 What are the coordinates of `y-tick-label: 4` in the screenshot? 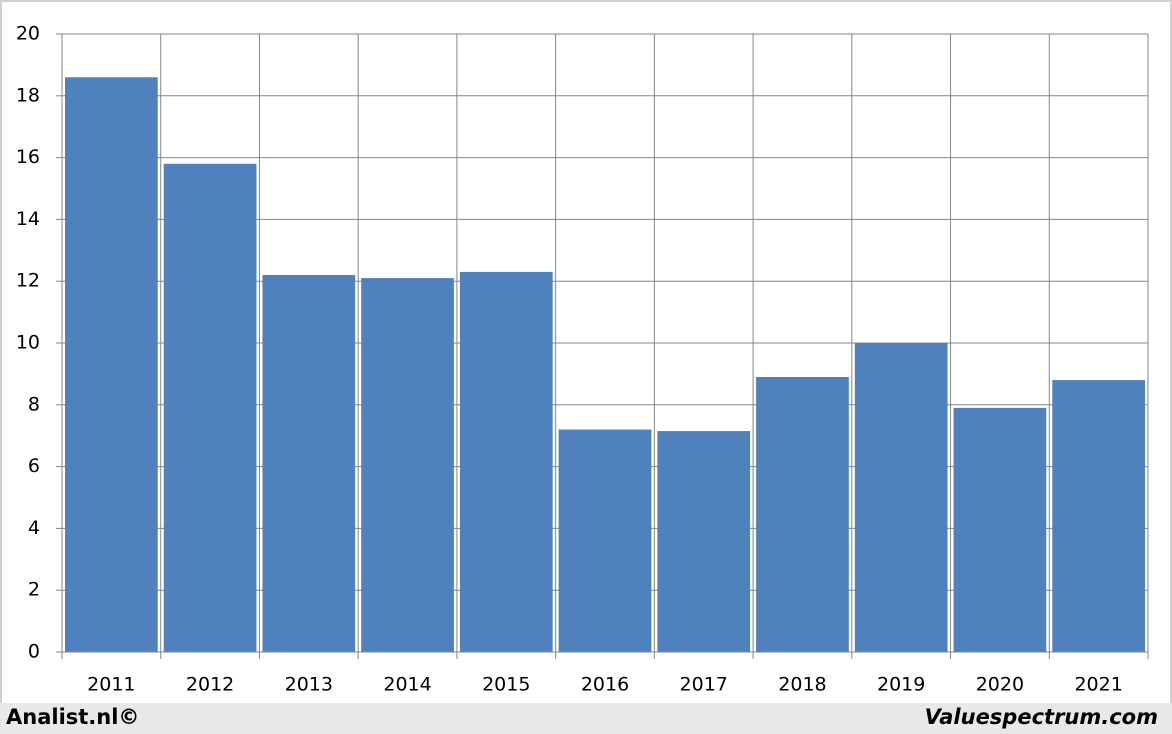 It's located at (34, 528).